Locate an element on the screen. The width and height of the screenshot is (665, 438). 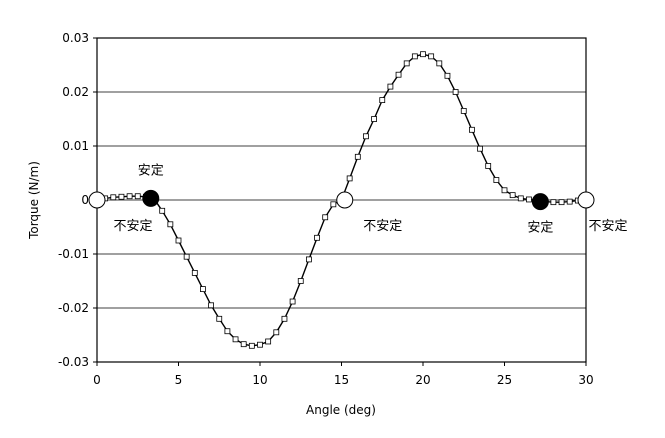
y-tick-labels: 0.03 0.02 0.01 0 -0.01 -0.02 -0.03 is located at coordinates (73, 200).